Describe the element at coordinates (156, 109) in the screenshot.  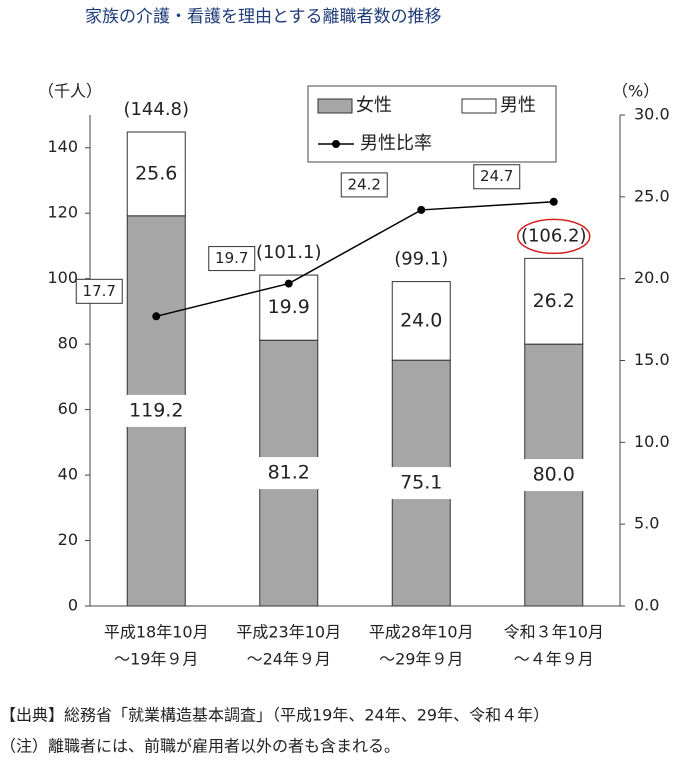
I see `total-label: (144.8)` at that location.